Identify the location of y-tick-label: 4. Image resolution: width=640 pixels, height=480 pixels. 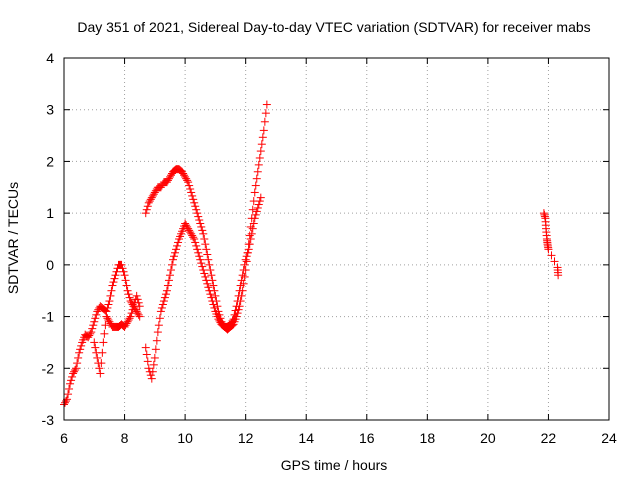
(50, 58).